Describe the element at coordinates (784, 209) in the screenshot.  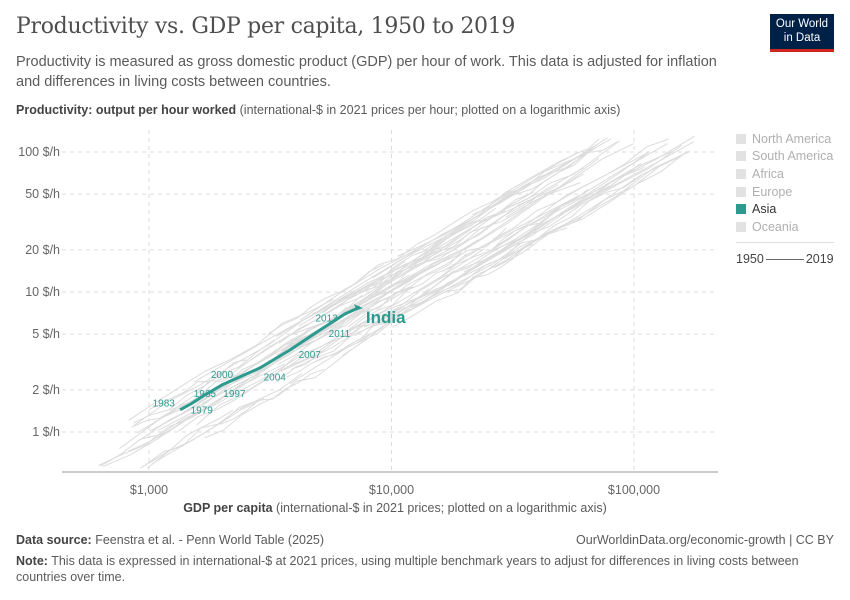
I see `legend-item-asia: Asia` at that location.